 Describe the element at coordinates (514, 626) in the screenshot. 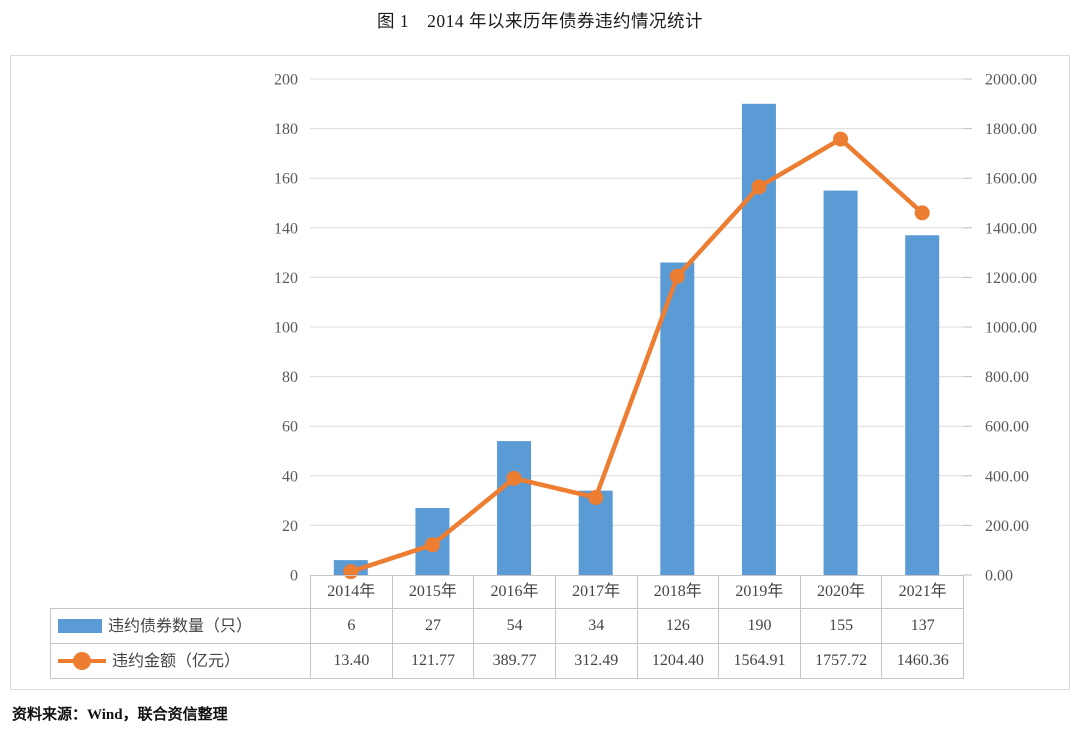

I see `value-cell: 54` at that location.